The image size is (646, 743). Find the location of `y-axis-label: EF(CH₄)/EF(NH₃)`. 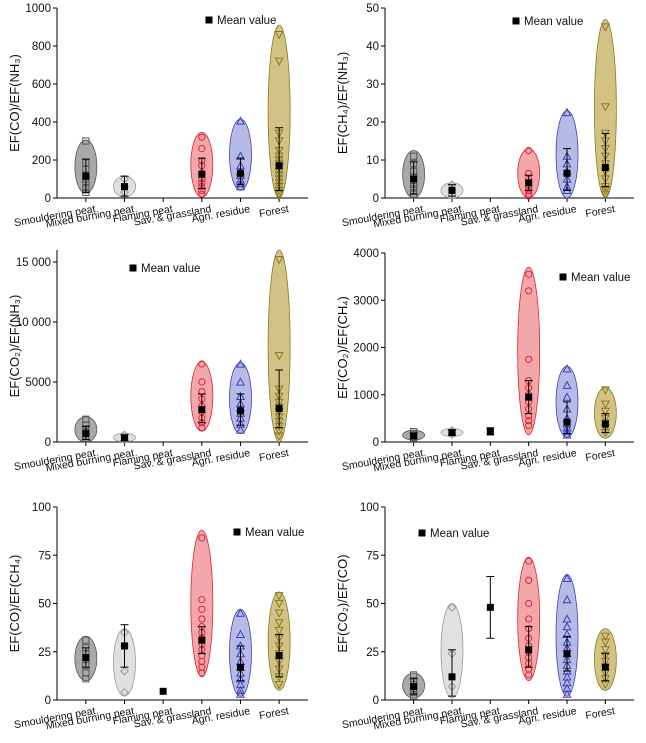

y-axis-label: EF(CH₄)/EF(NH₃) is located at coordinates (342, 103).